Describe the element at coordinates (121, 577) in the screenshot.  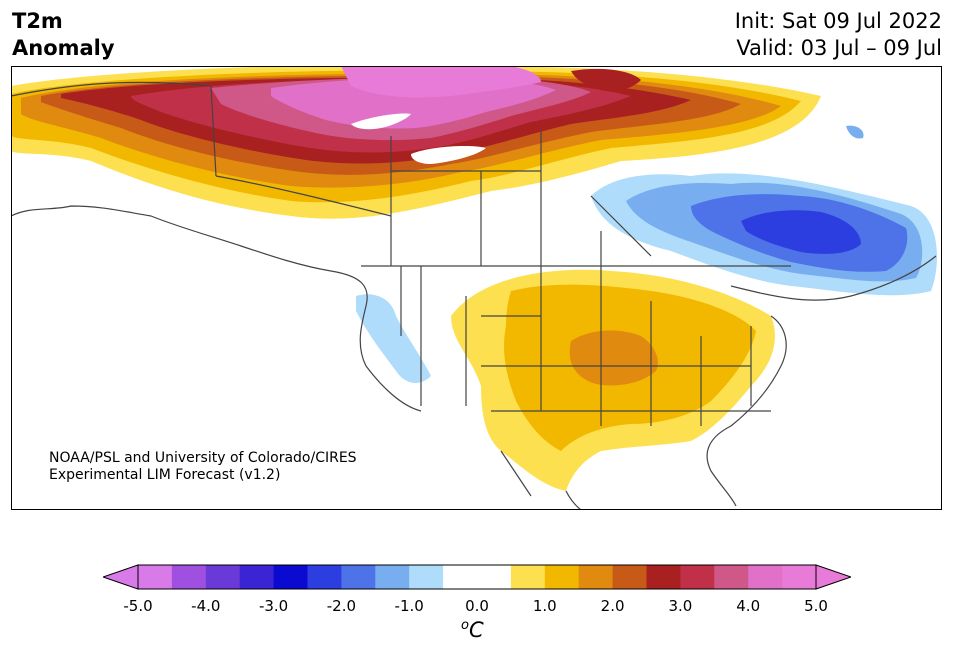
I see `colorbar-under-arrow` at that location.